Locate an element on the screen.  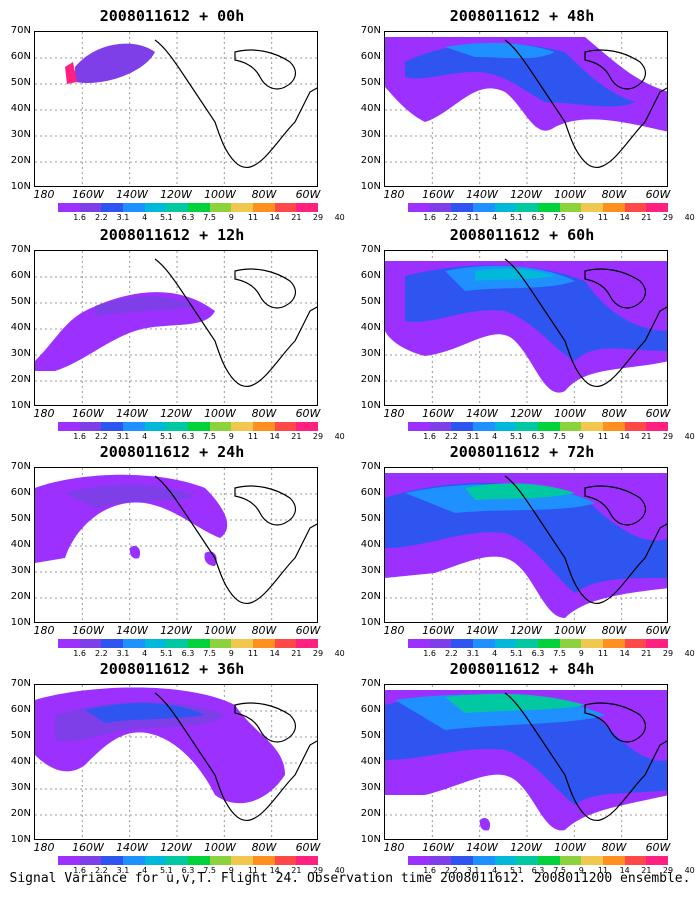
variance-map is located at coordinates (526, 762).